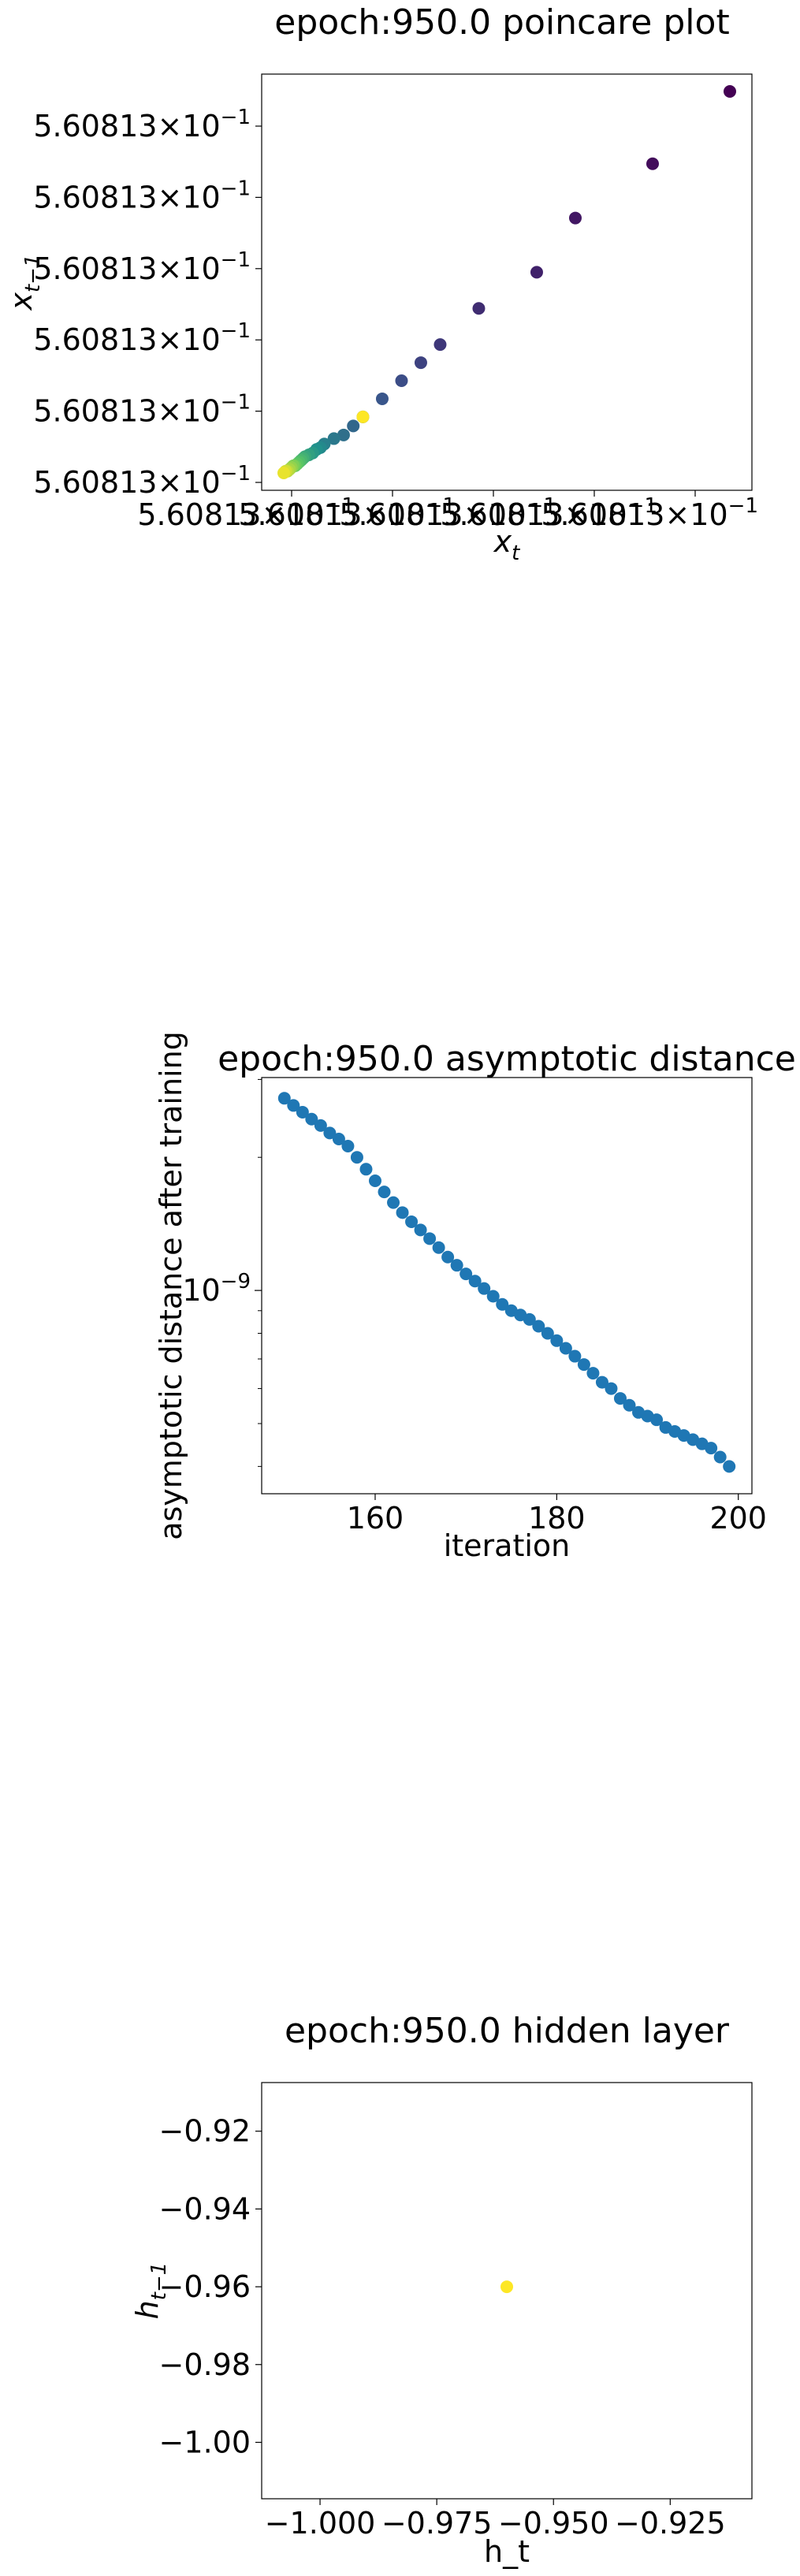  I want to click on hidden-layer-title: epoch:950.0 hidden layer, so click(507, 2031).